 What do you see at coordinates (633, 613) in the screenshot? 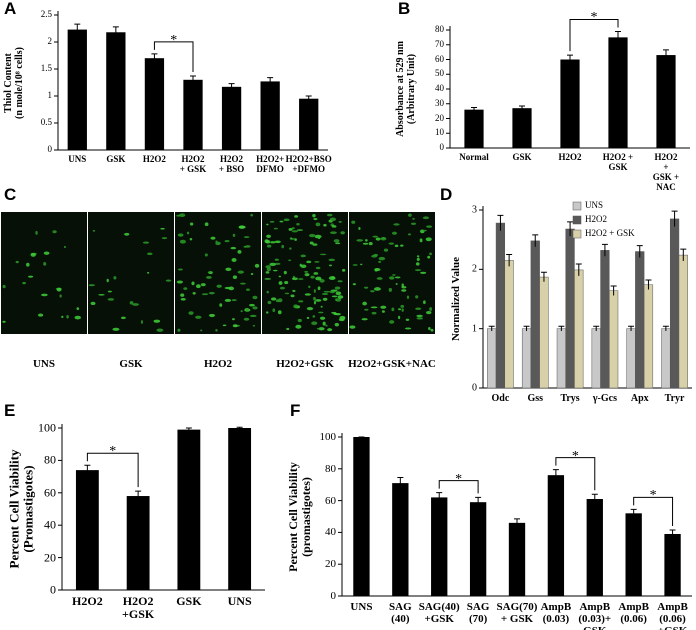
I see `x-tick-label: AmpB (0.06)` at bounding box center [633, 613].